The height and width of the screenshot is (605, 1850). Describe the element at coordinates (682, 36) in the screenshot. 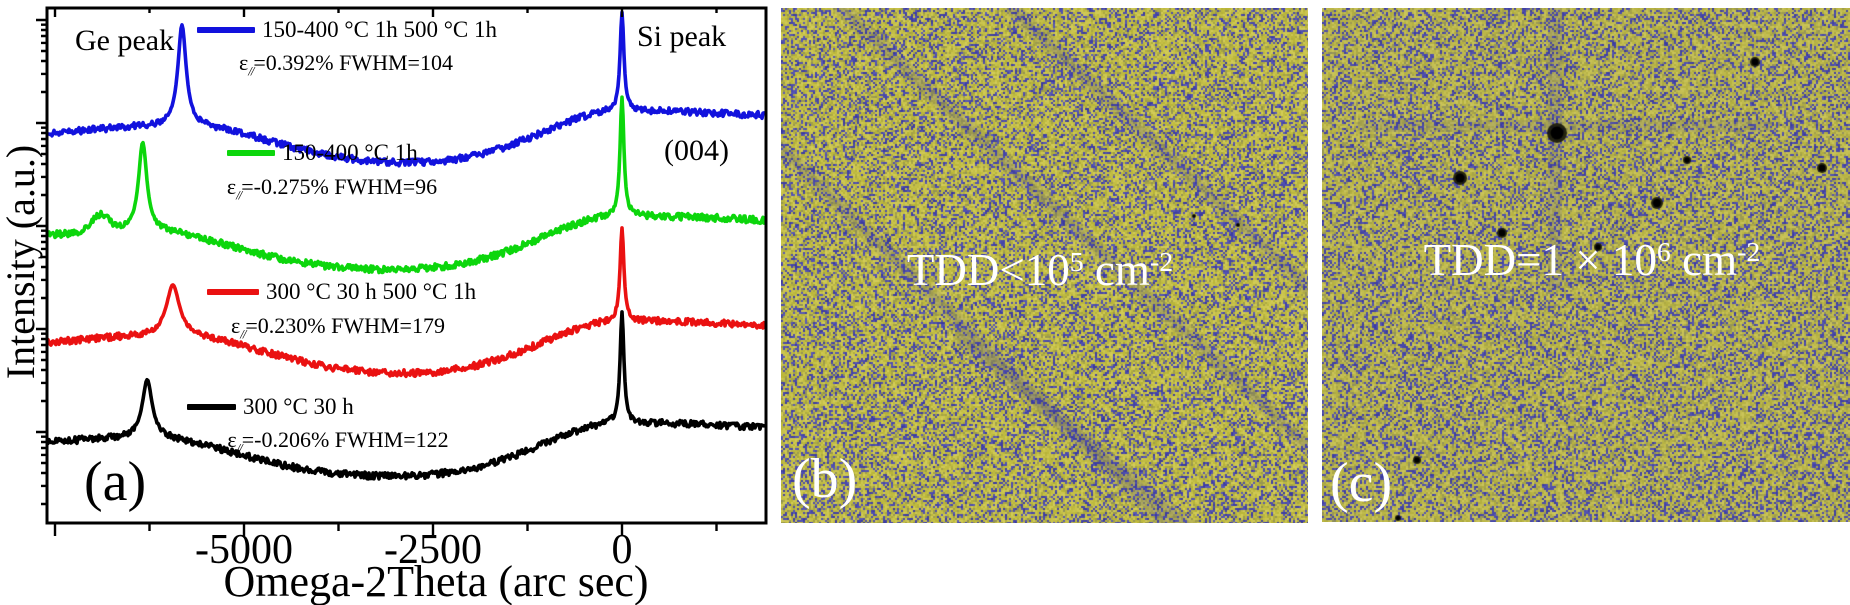

I see `si-peak-label: Si peak` at that location.